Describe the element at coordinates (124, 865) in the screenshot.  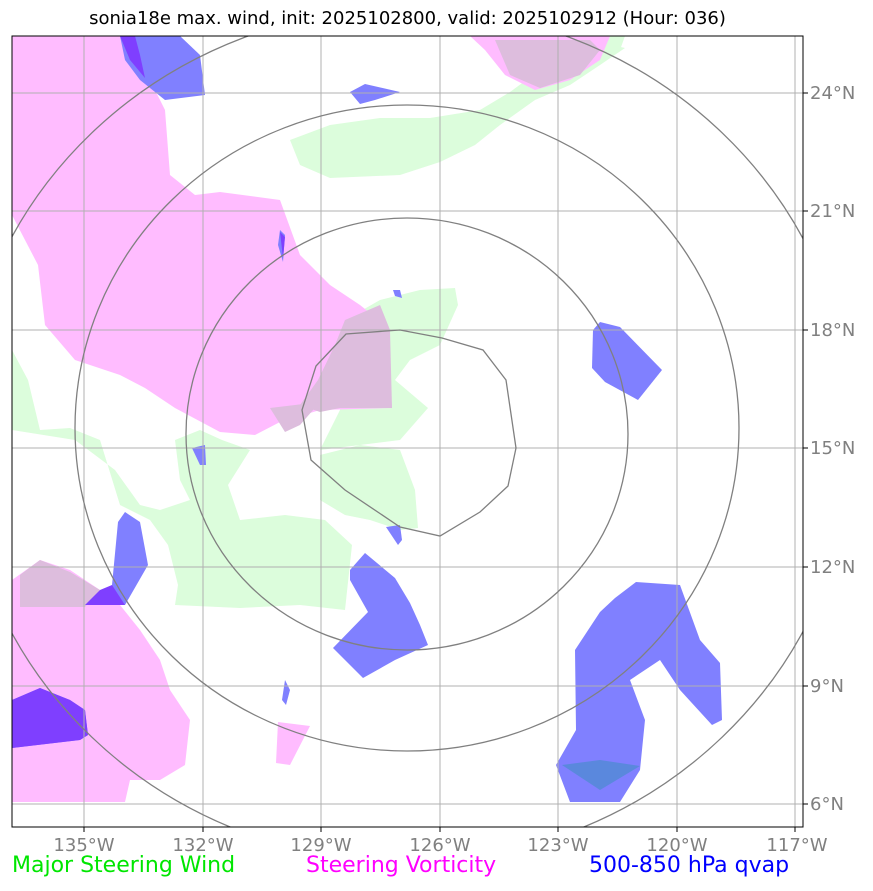
I see `legend-steering-wind: Major Steering Wind` at that location.